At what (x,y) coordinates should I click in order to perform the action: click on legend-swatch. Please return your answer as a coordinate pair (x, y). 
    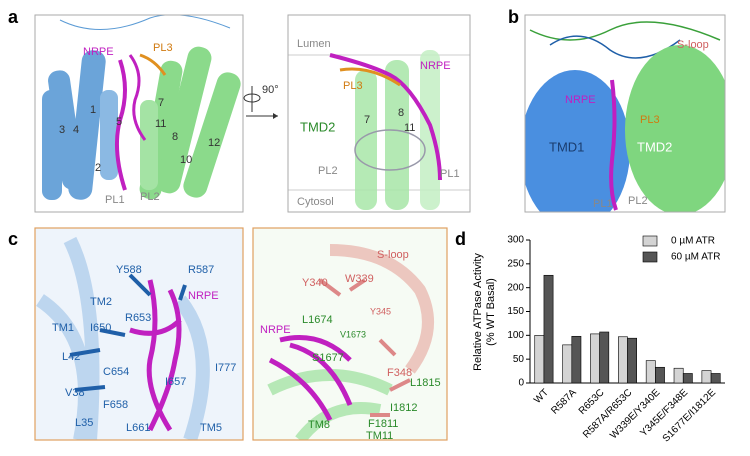
    Looking at the image, I should click on (650, 257).